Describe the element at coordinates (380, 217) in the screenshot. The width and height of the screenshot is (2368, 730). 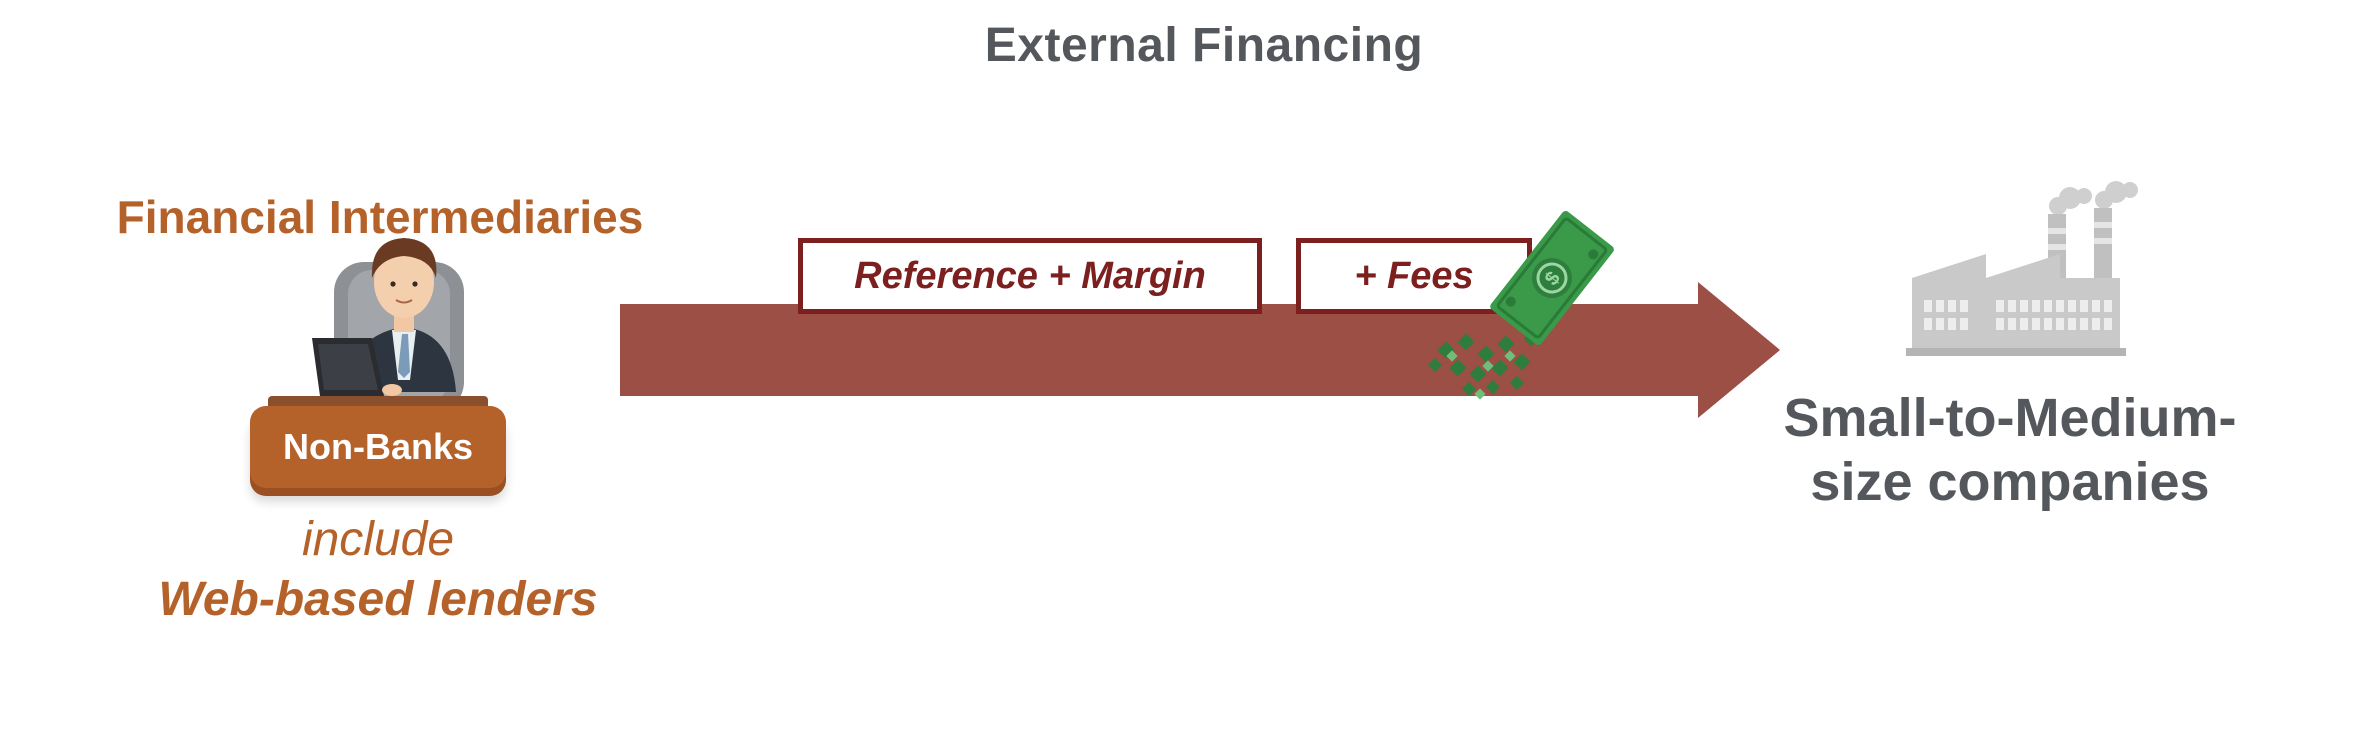
I see `financial-intermediaries-heading: Financial Intermediaries` at that location.